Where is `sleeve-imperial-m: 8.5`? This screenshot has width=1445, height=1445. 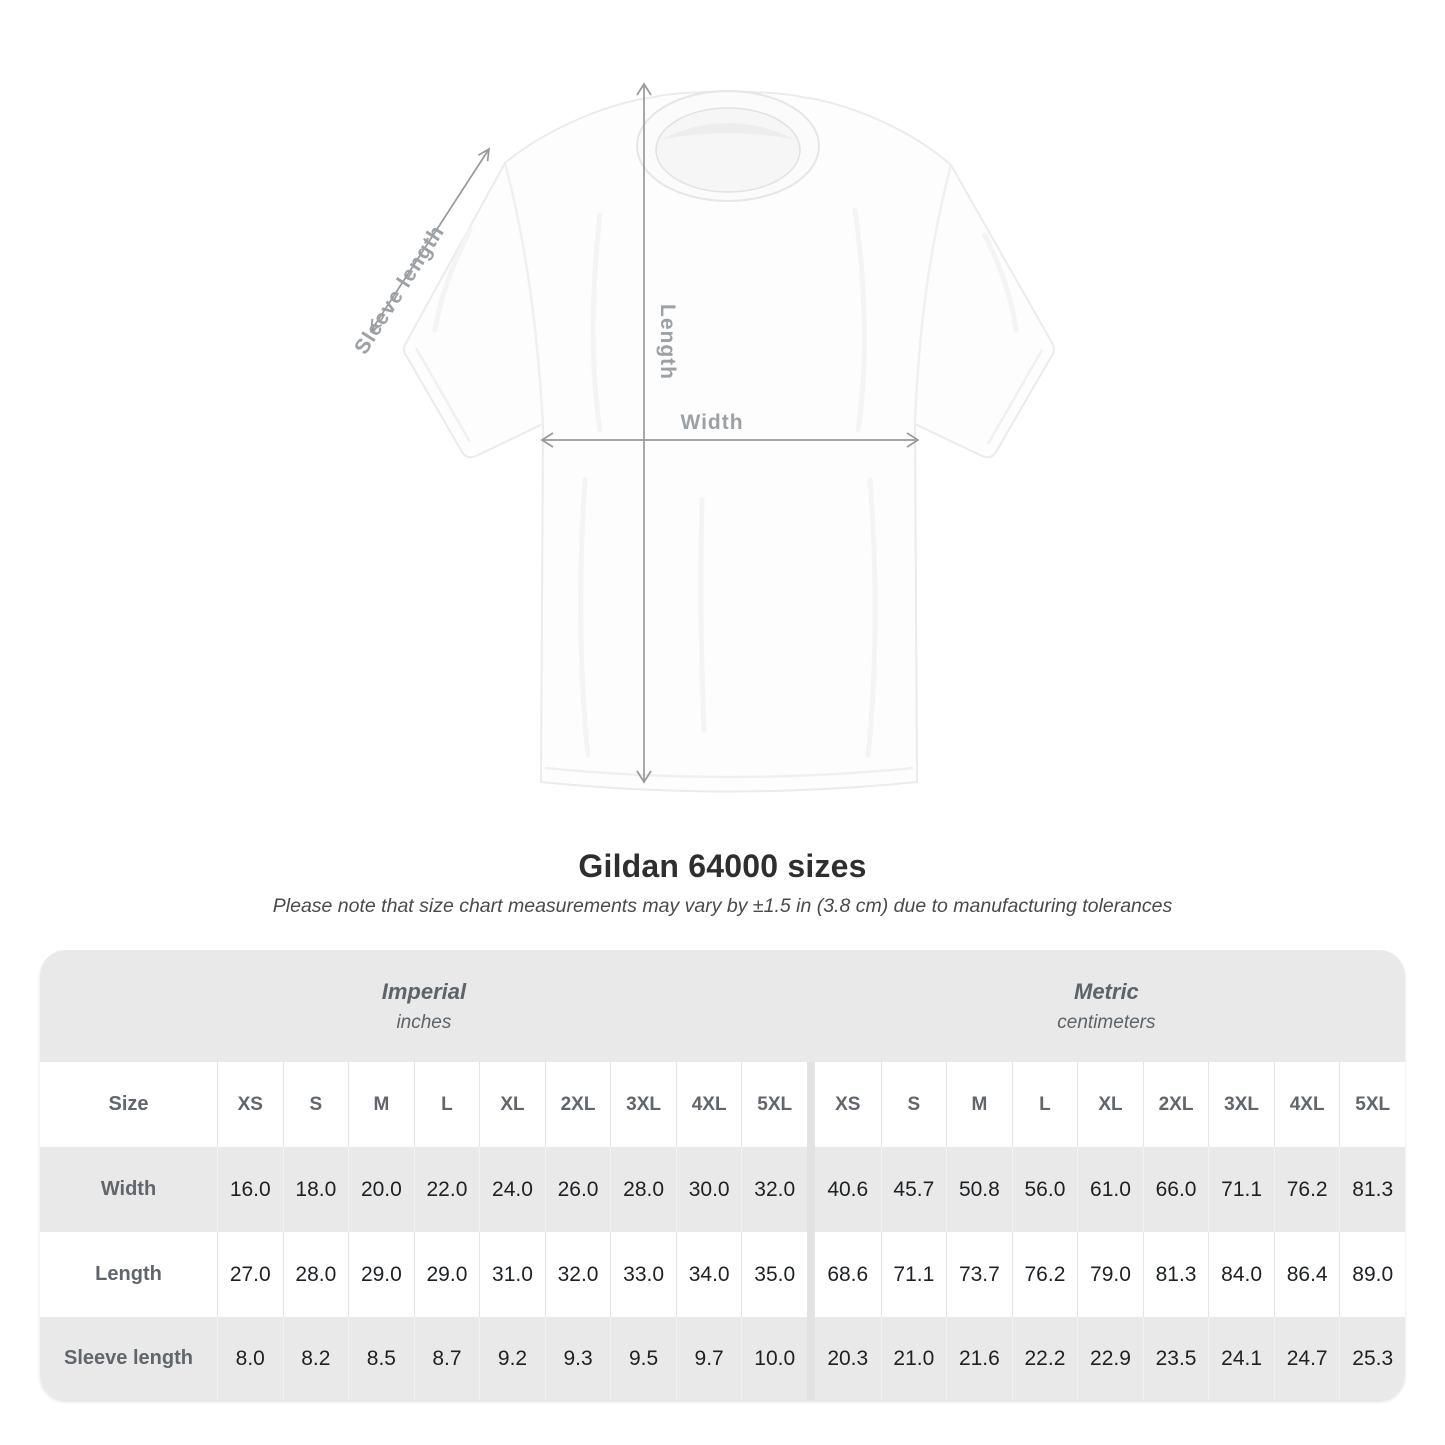 sleeve-imperial-m: 8.5 is located at coordinates (381, 1358).